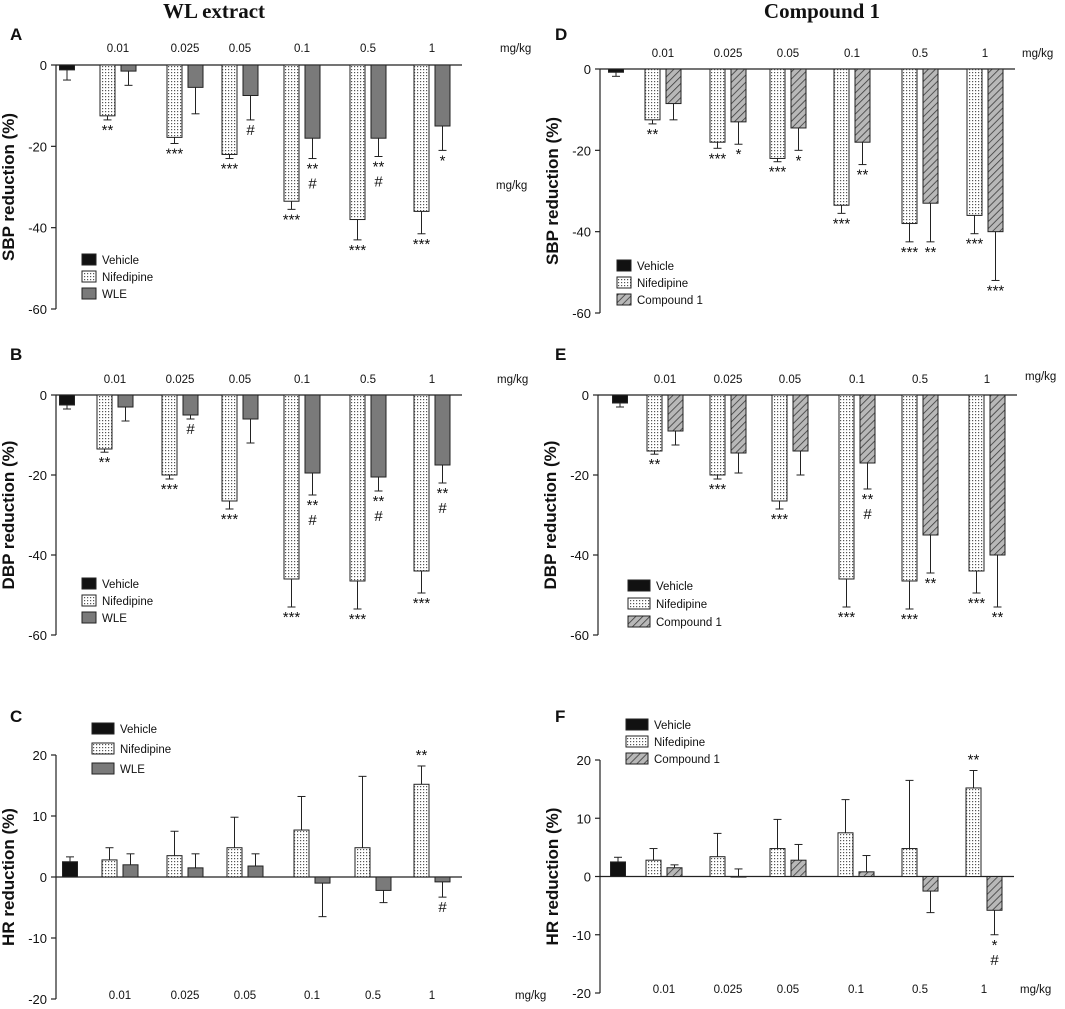  Describe the element at coordinates (214, 11) in the screenshot. I see `heading-left: WL extract` at that location.